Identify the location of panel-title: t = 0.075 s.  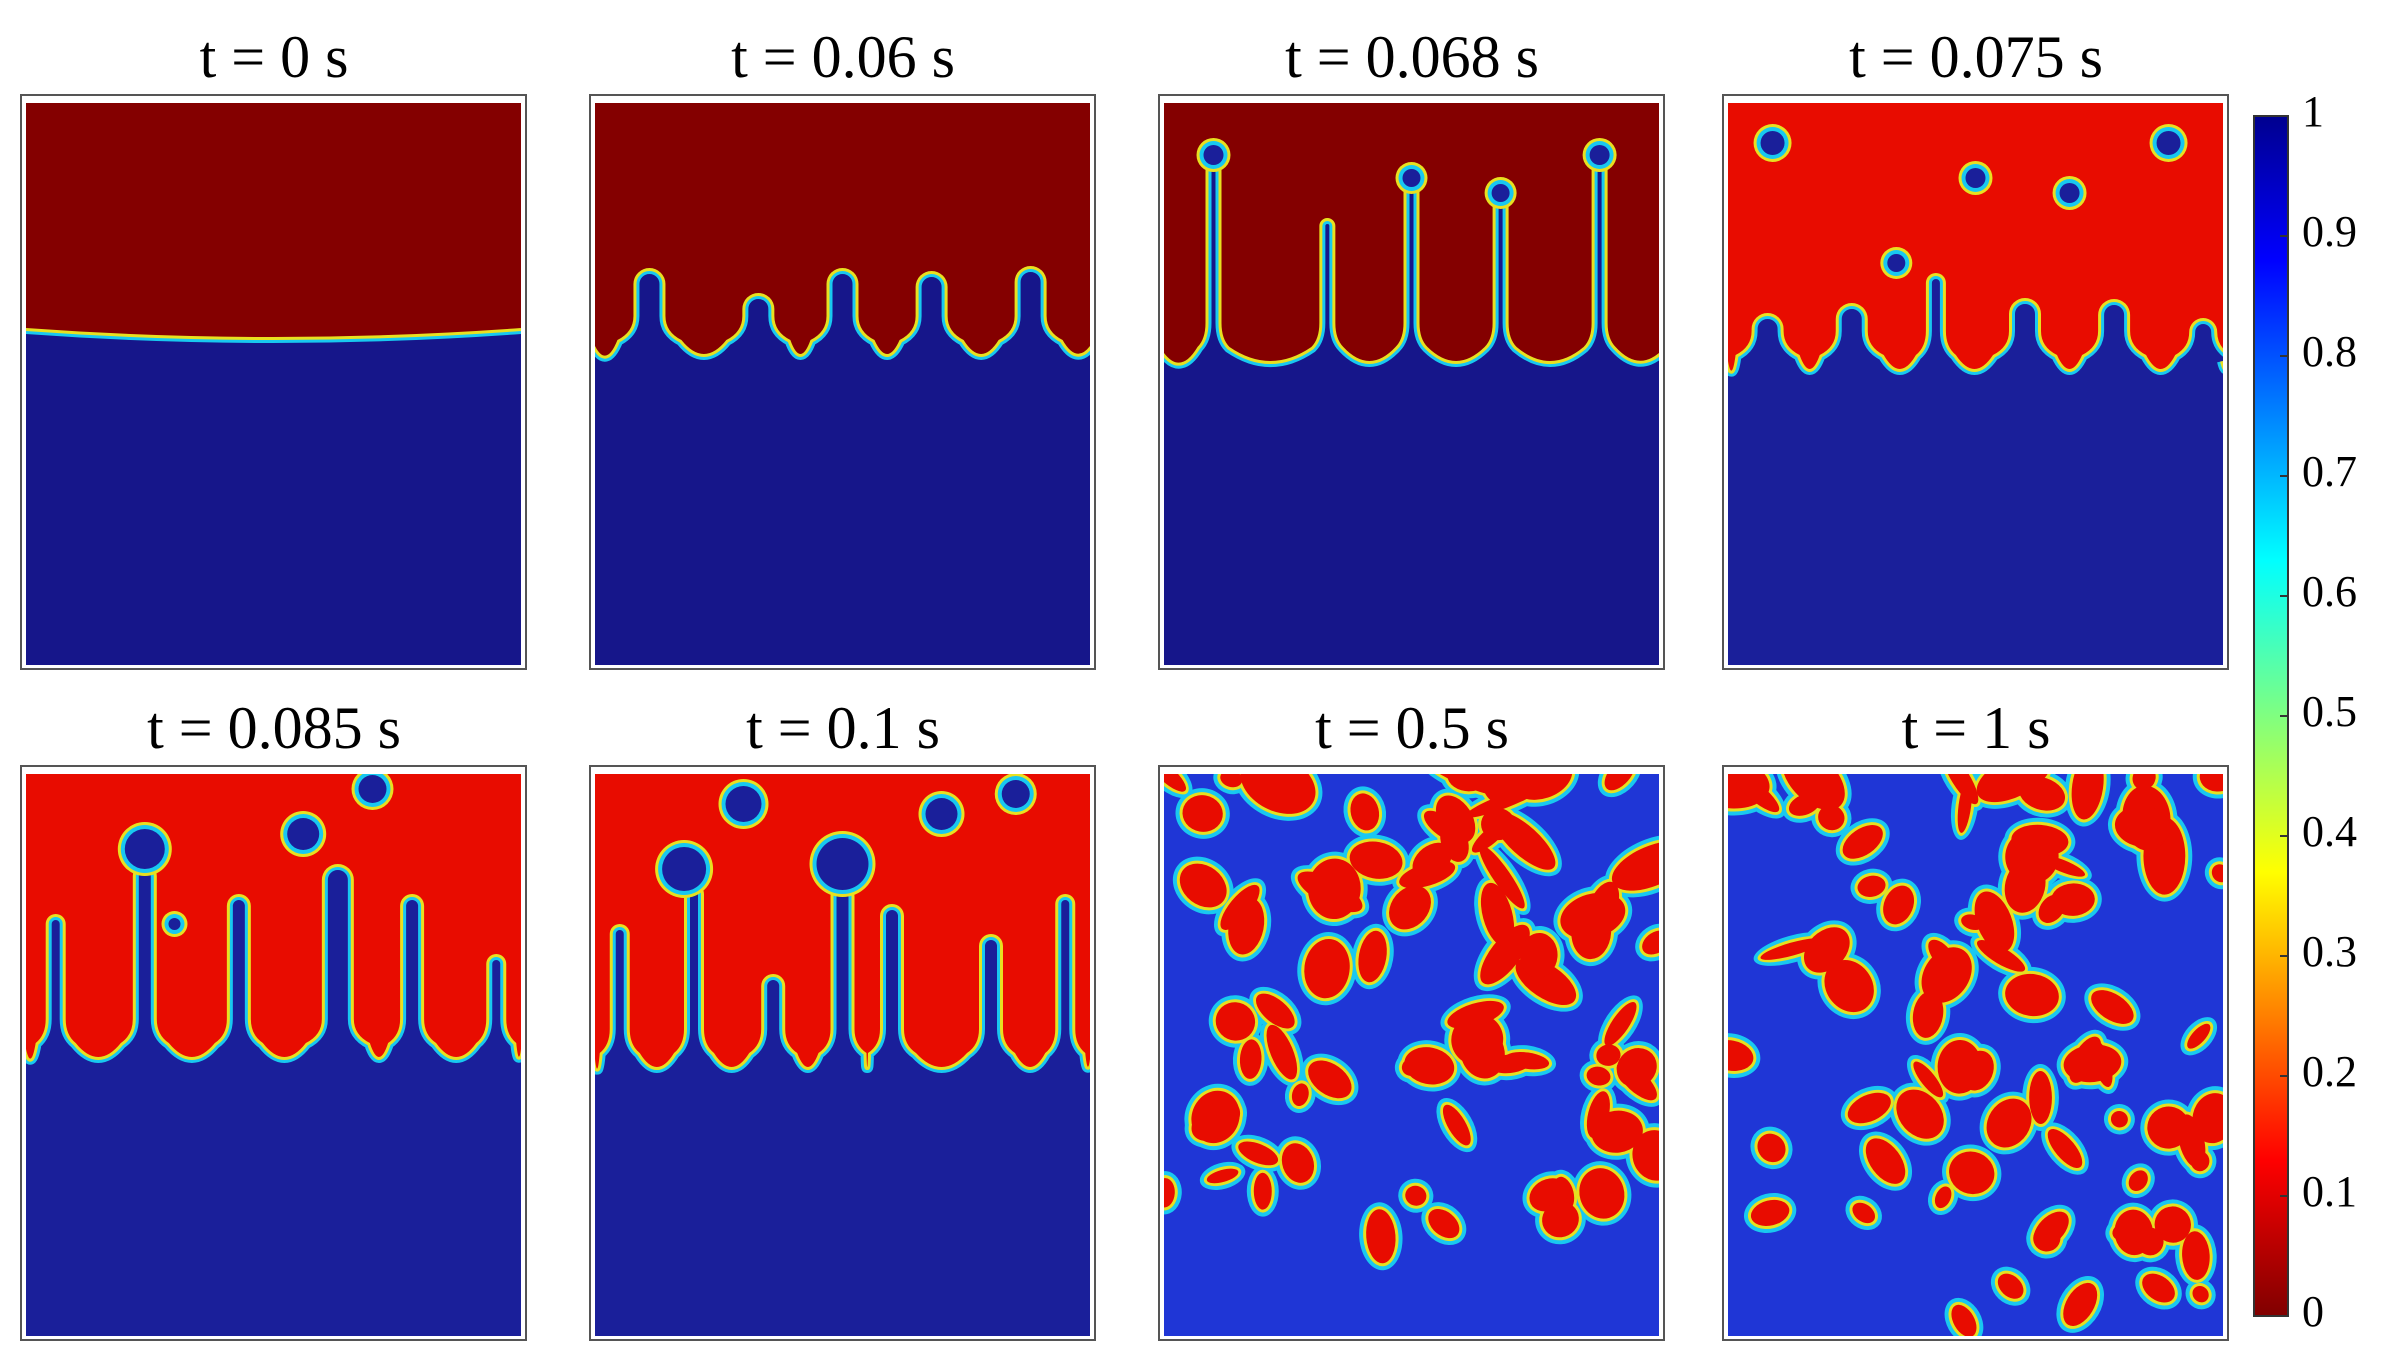
(1976, 57).